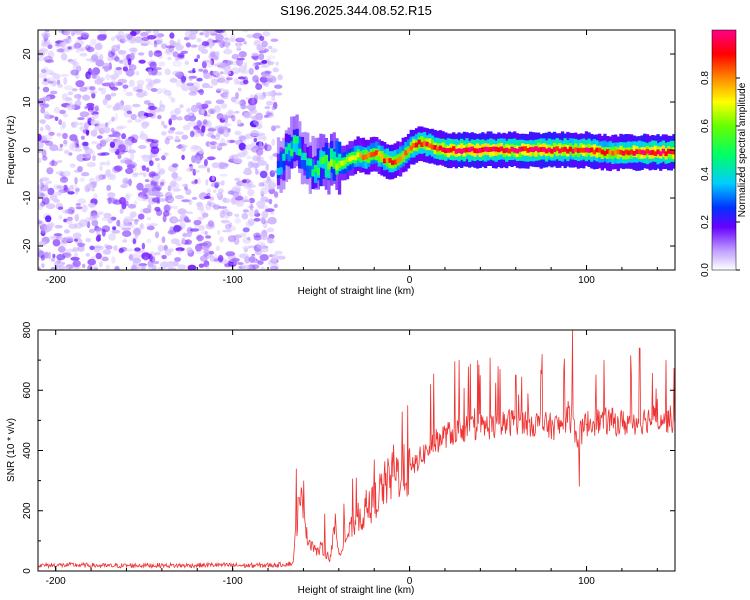  What do you see at coordinates (705, 222) in the screenshot?
I see `colorbar-tick-label: 0.2` at bounding box center [705, 222].